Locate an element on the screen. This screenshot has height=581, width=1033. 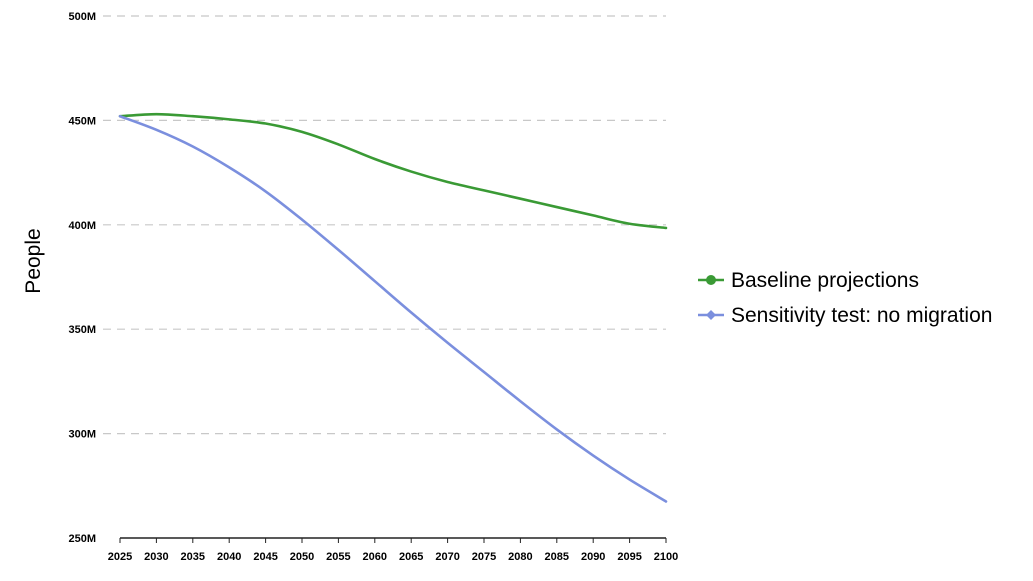
x-tick-label: 2050 is located at coordinates (302, 557).